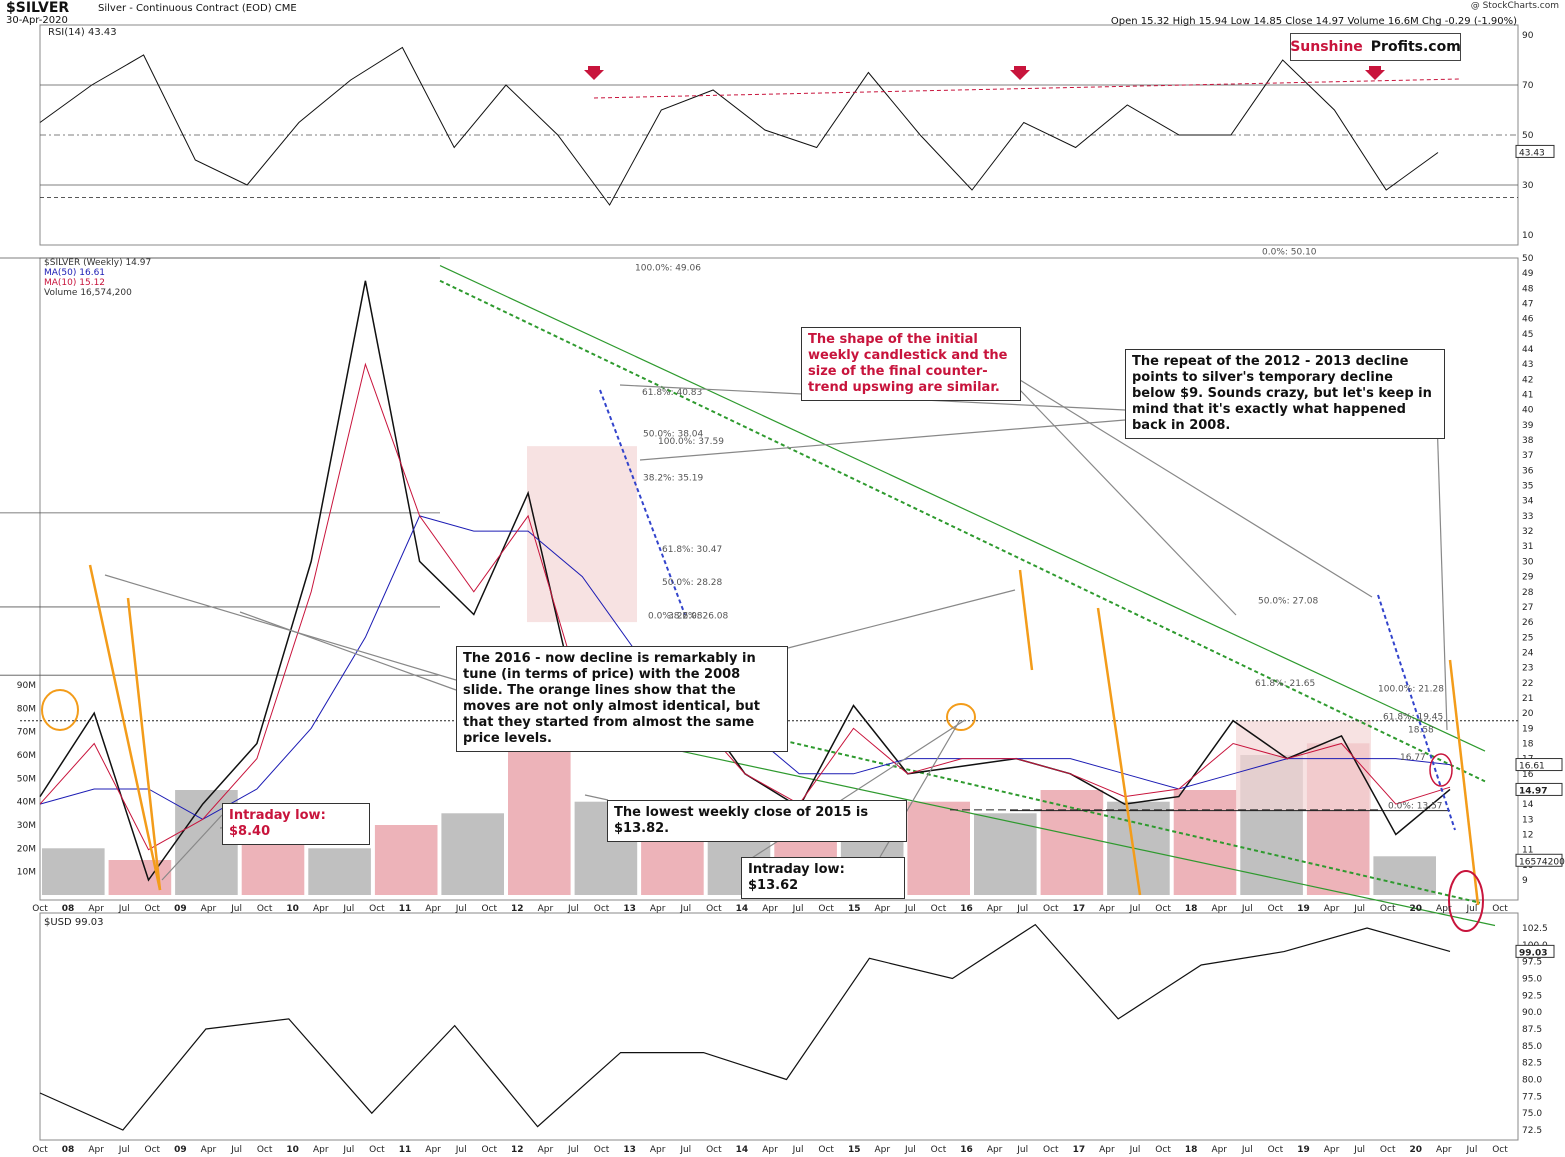 The image size is (1565, 1157). I want to click on usd-value-tag-box, so click(1535, 951).